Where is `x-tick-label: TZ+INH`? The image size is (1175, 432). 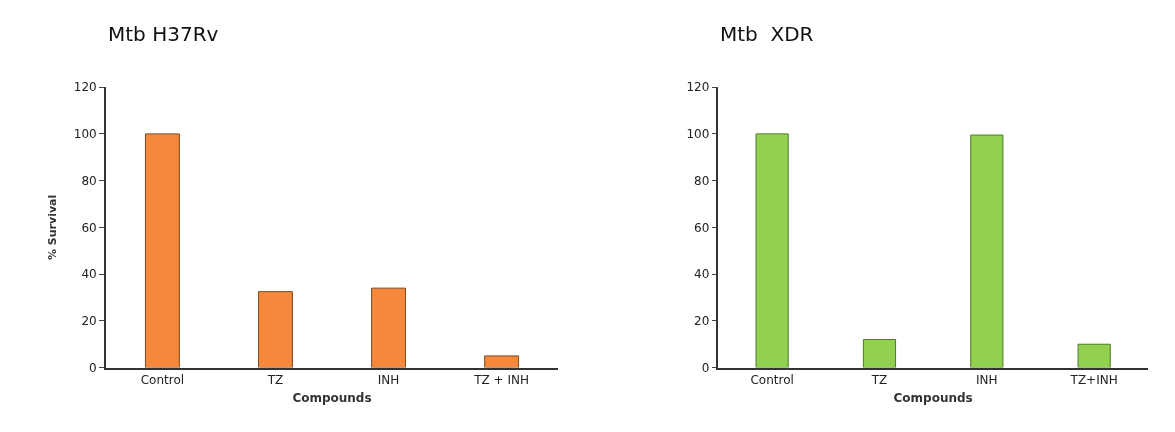
x-tick-label: TZ+INH is located at coordinates (1093, 379).